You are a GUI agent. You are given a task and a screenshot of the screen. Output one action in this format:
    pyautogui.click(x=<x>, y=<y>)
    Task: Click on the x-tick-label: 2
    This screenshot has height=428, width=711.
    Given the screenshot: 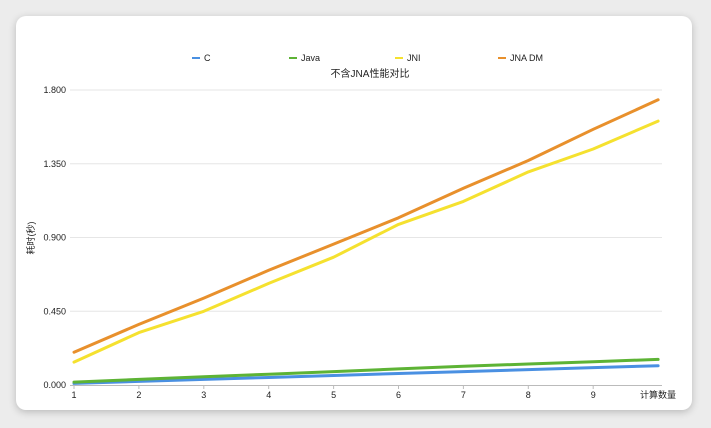 What is the action you would take?
    pyautogui.click(x=138, y=395)
    